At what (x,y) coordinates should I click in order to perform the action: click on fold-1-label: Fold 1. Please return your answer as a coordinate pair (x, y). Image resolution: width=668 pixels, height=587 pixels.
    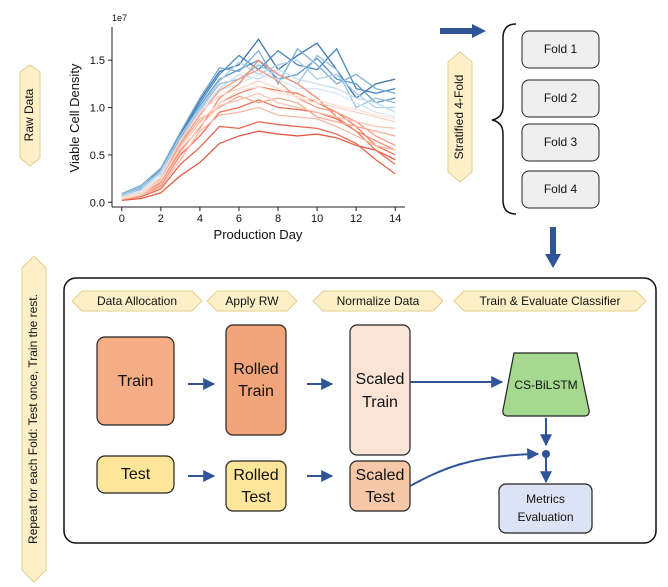
    Looking at the image, I should click on (561, 49).